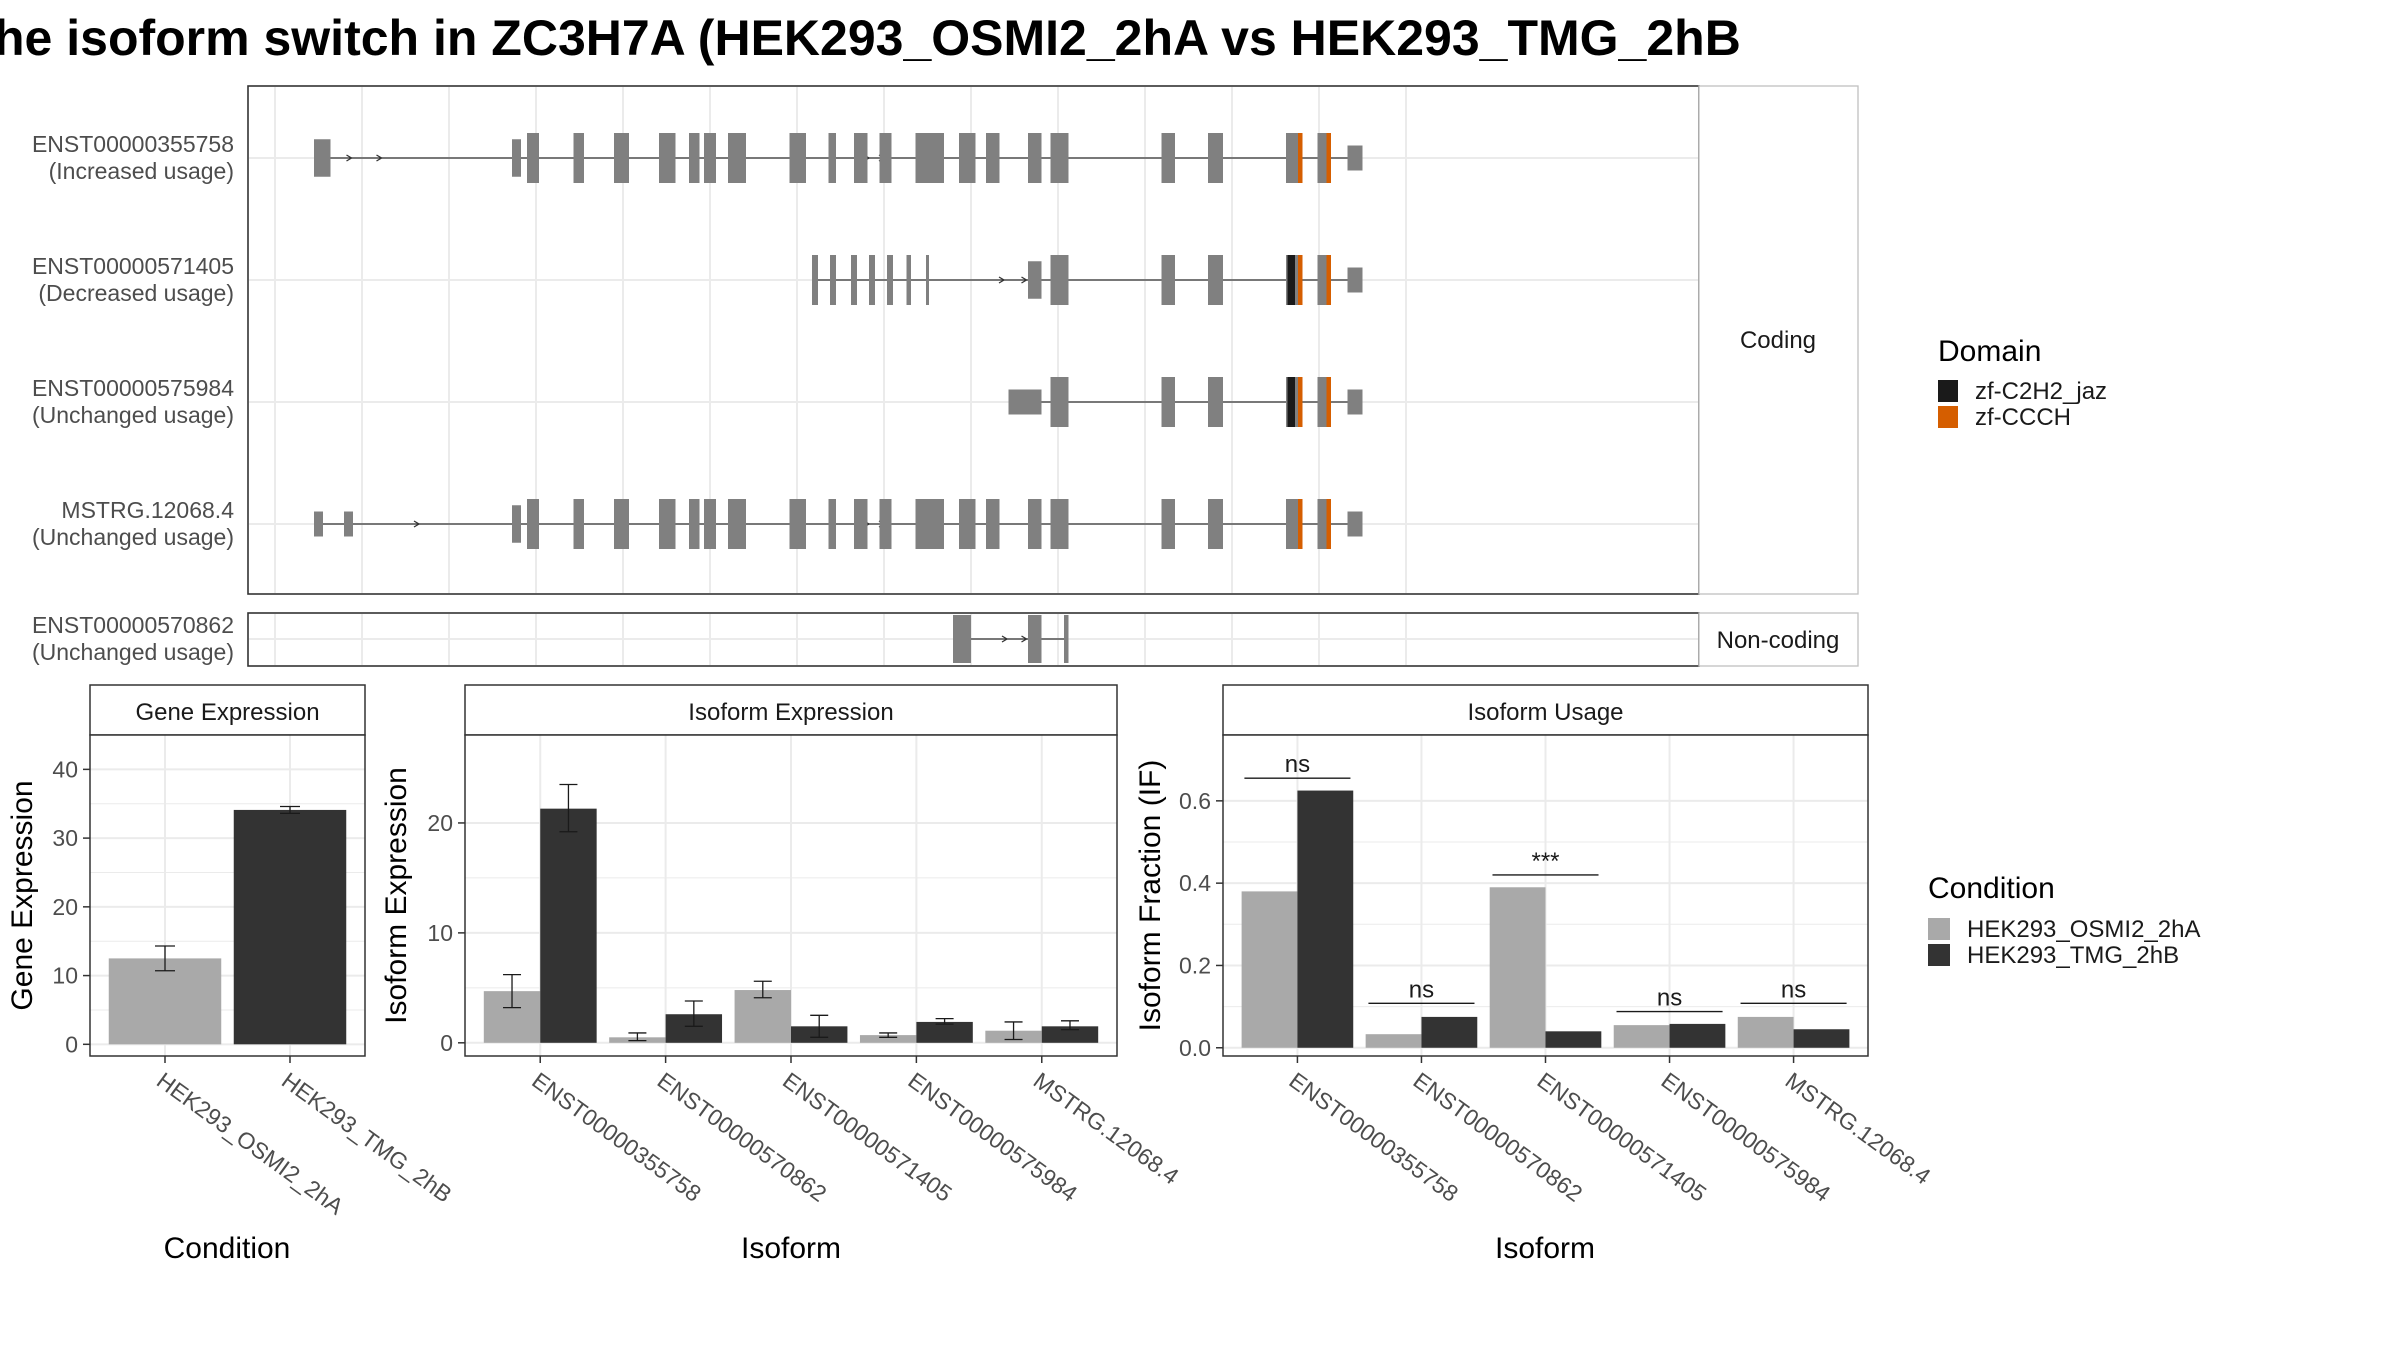 This screenshot has height=1350, width=2400. Describe the element at coordinates (396, 895) in the screenshot. I see `y-axis-title: Isoform Expression` at that location.